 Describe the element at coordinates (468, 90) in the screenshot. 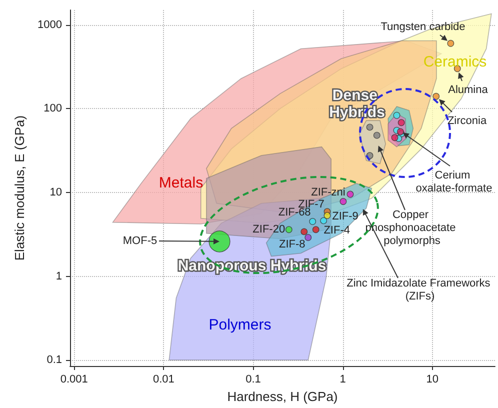

I see `annotation: Alumina` at that location.